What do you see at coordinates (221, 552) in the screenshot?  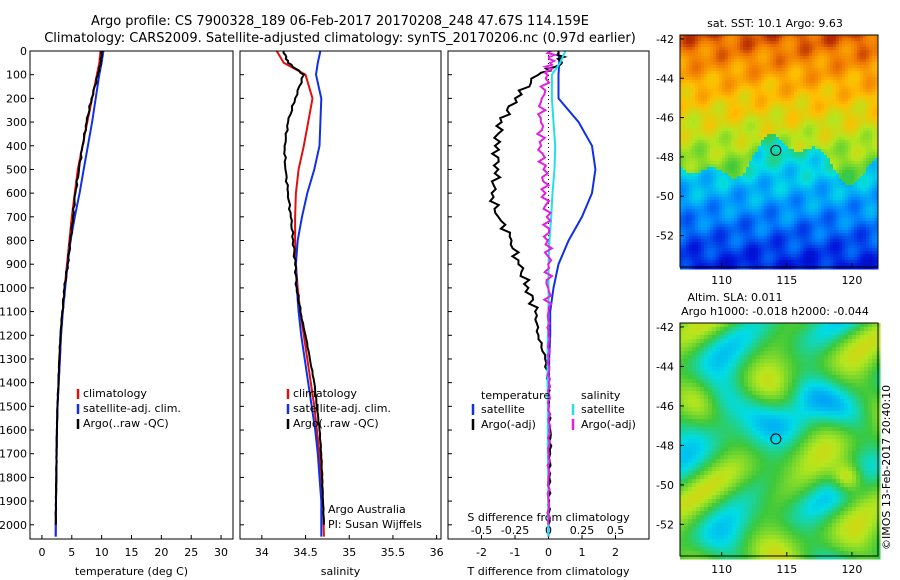 I see `x-tick-label: 30` at bounding box center [221, 552].